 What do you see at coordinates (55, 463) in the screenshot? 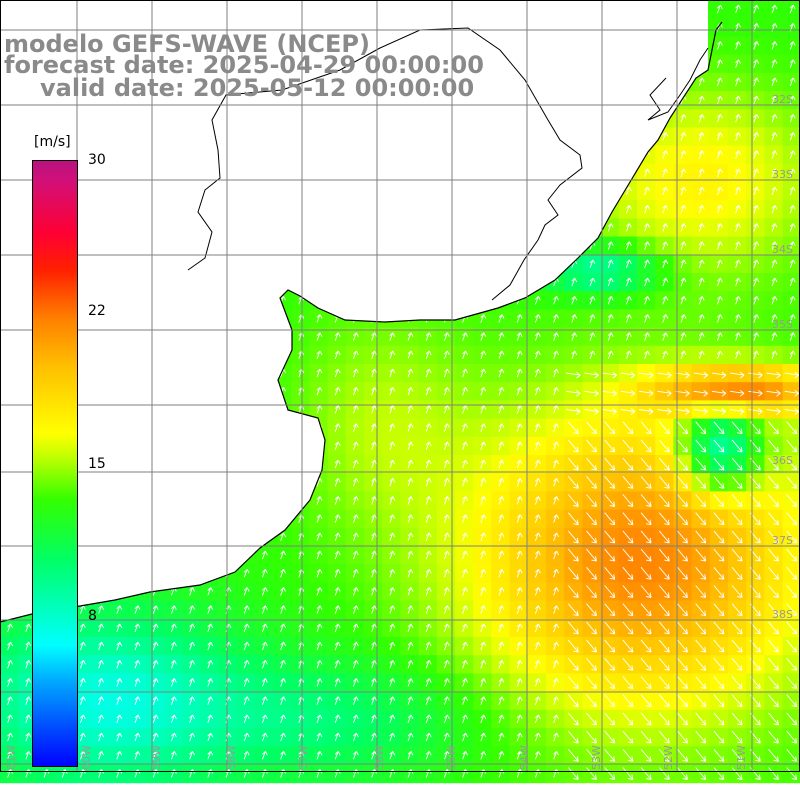
I see `colorbar` at bounding box center [55, 463].